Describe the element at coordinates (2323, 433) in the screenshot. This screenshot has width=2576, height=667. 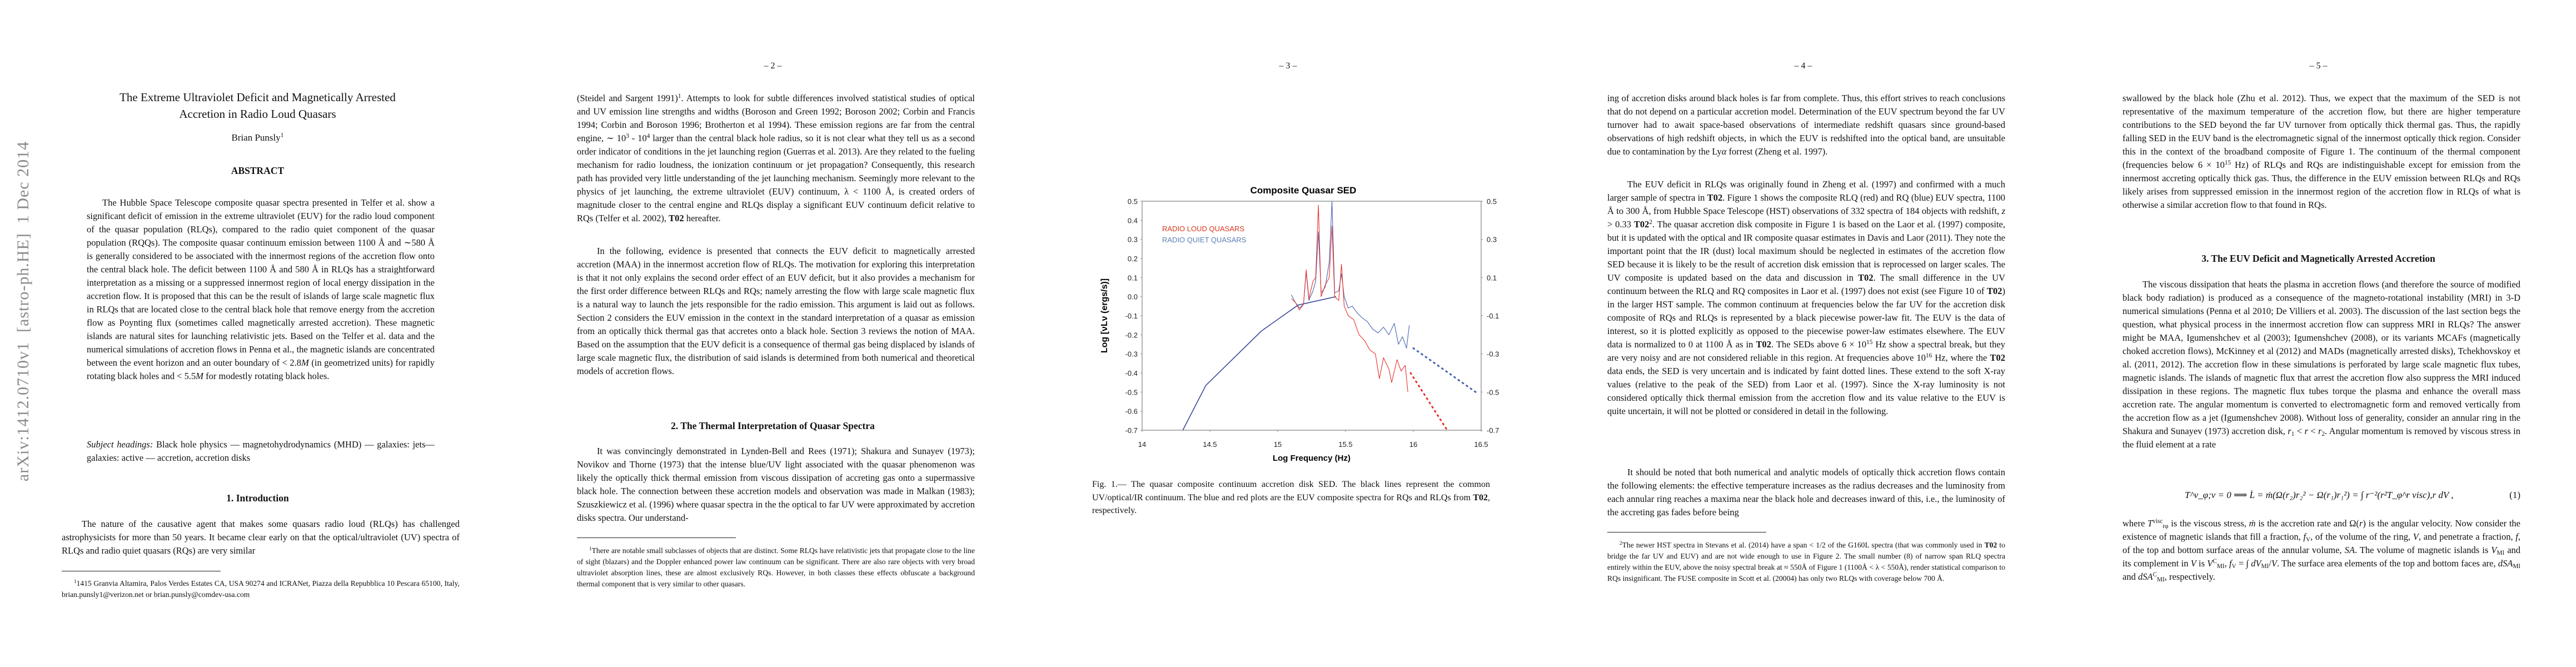
I see `subscript: 2` at that location.